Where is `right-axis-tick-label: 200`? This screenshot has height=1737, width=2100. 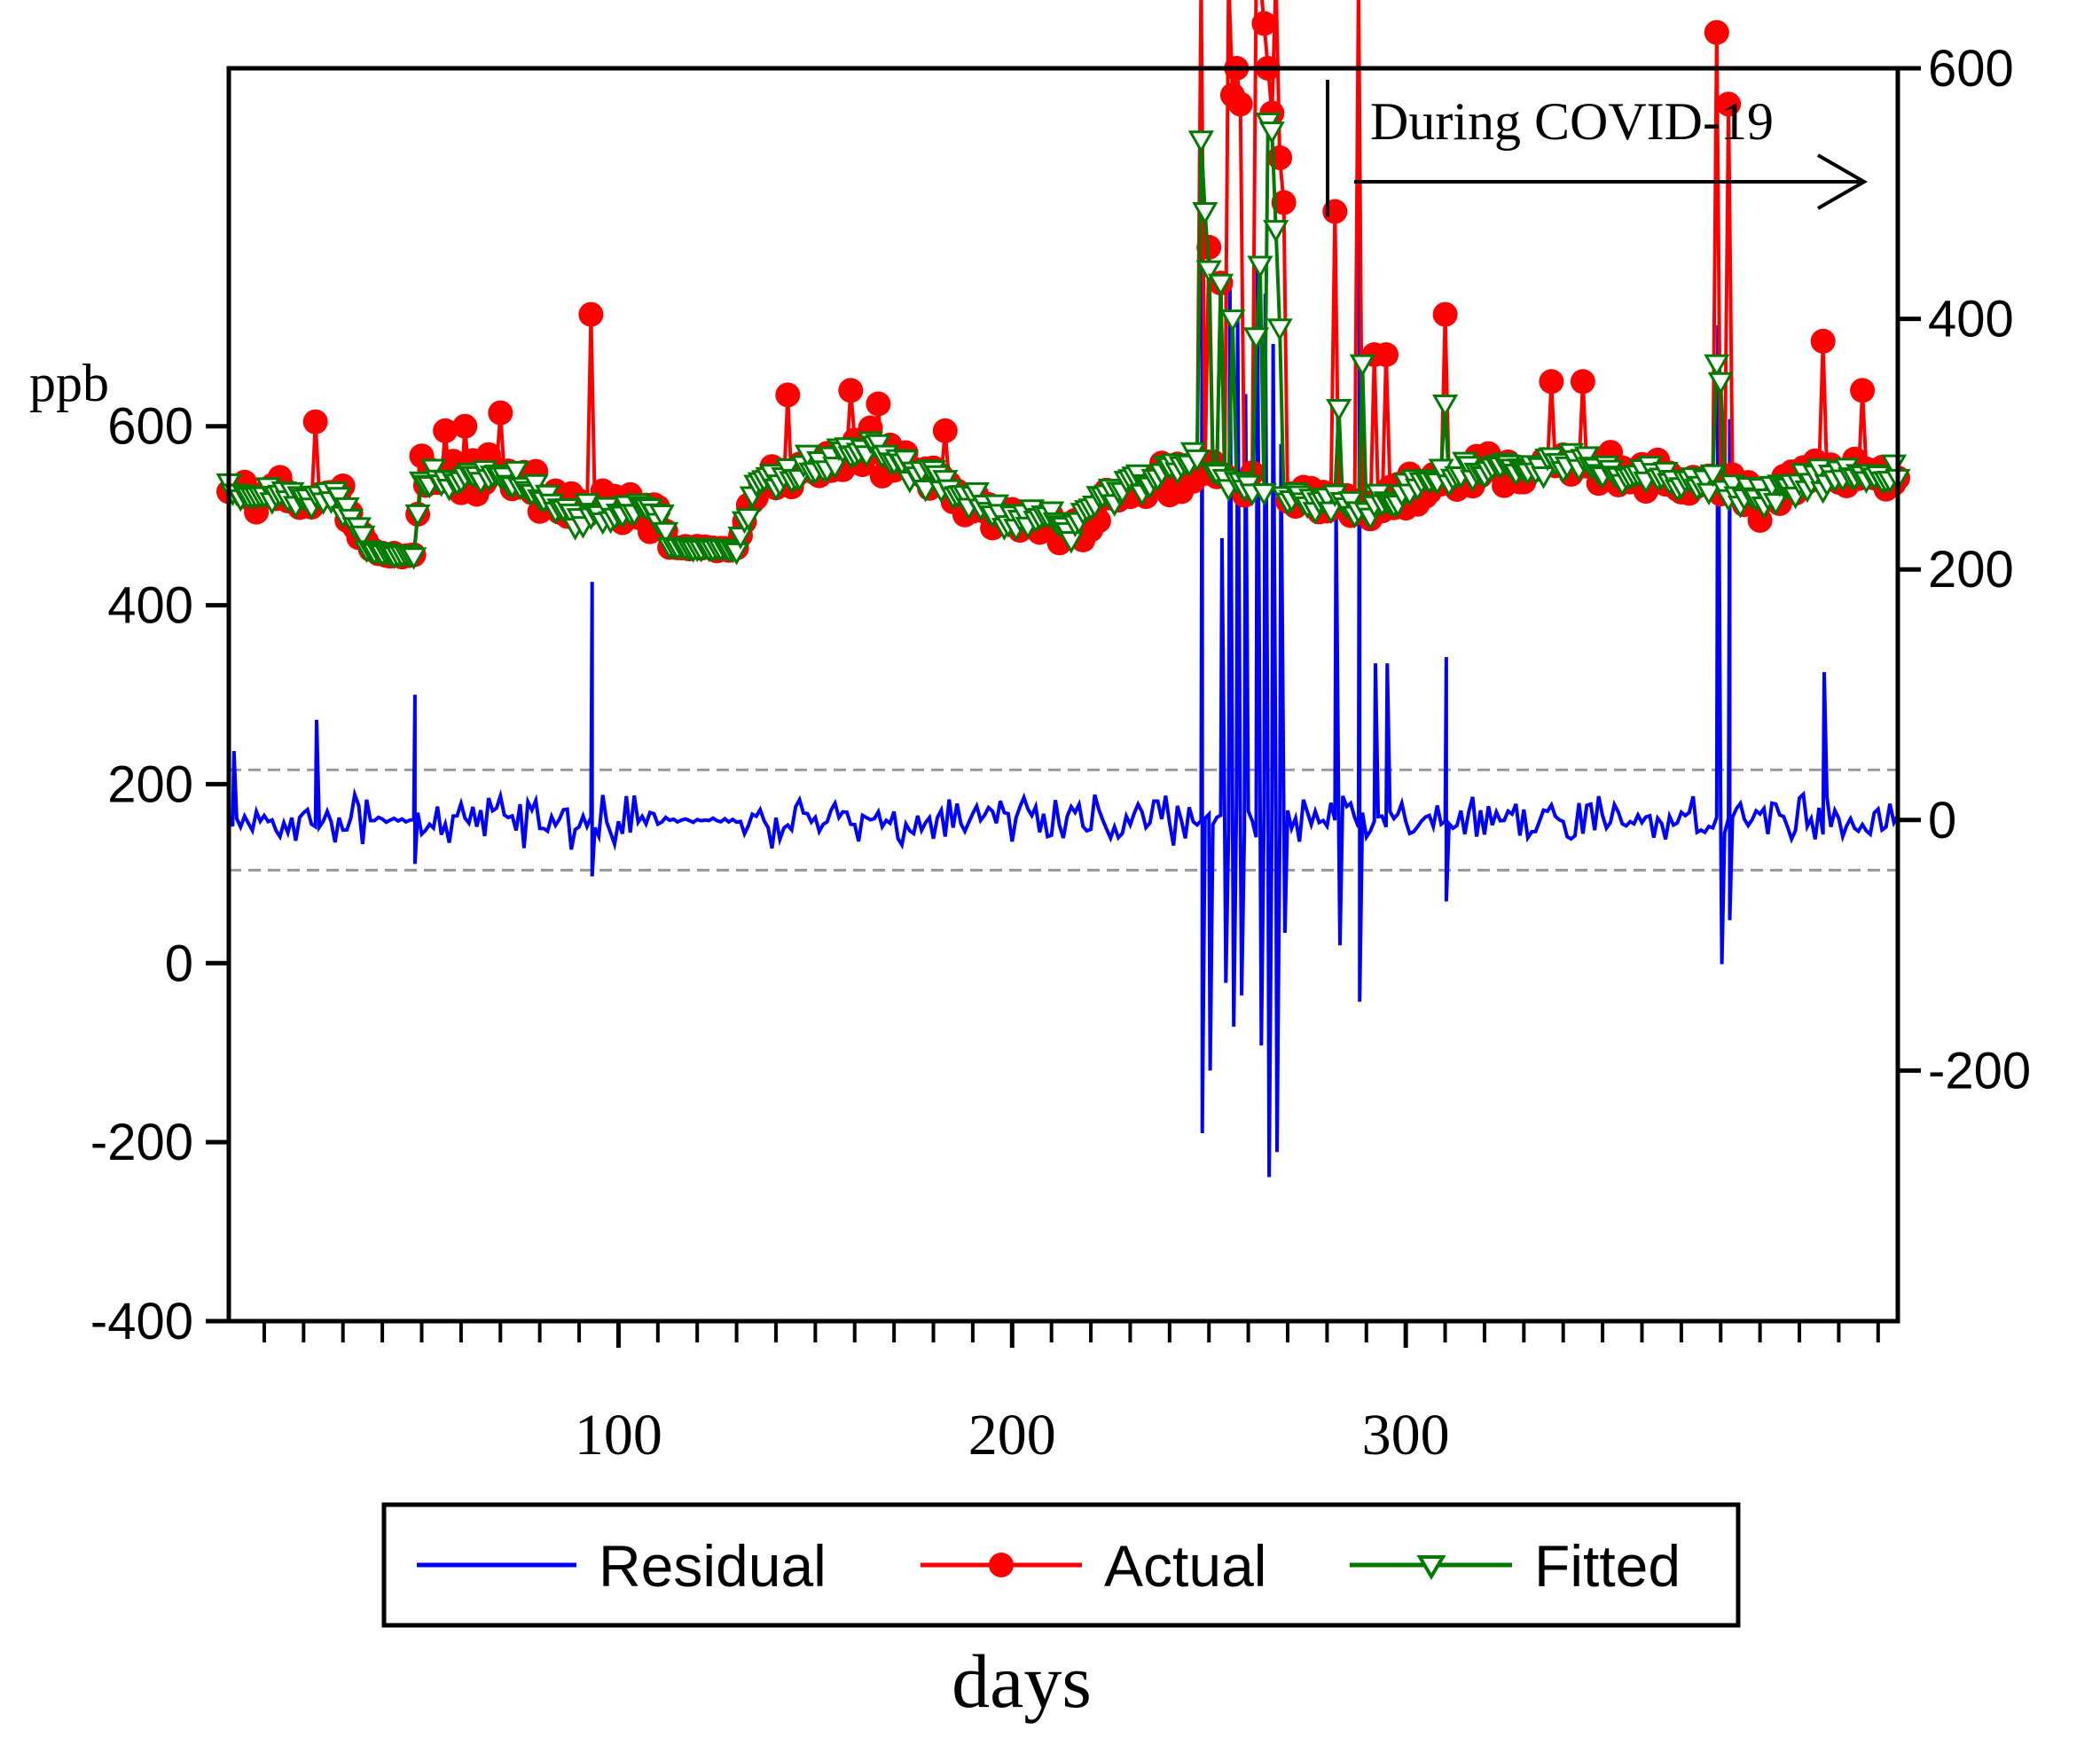 right-axis-tick-label: 200 is located at coordinates (1971, 570).